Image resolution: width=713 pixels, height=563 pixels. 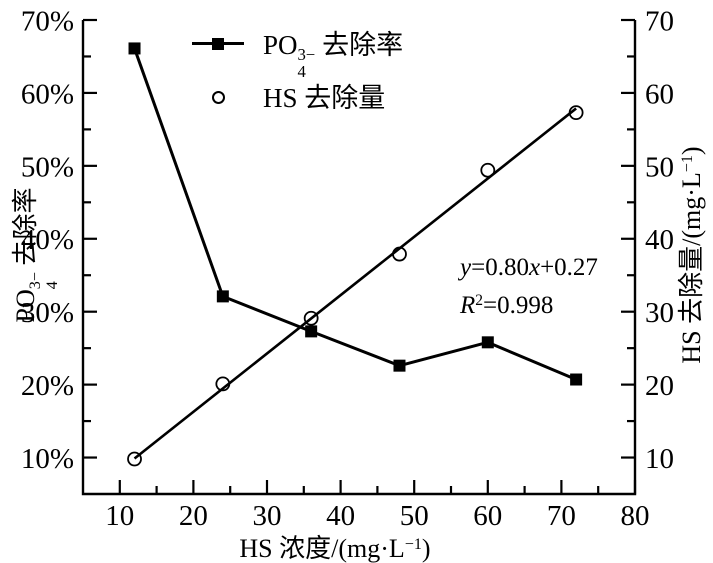 What do you see at coordinates (561, 516) in the screenshot?
I see `x-tick-label: 70` at bounding box center [561, 516].